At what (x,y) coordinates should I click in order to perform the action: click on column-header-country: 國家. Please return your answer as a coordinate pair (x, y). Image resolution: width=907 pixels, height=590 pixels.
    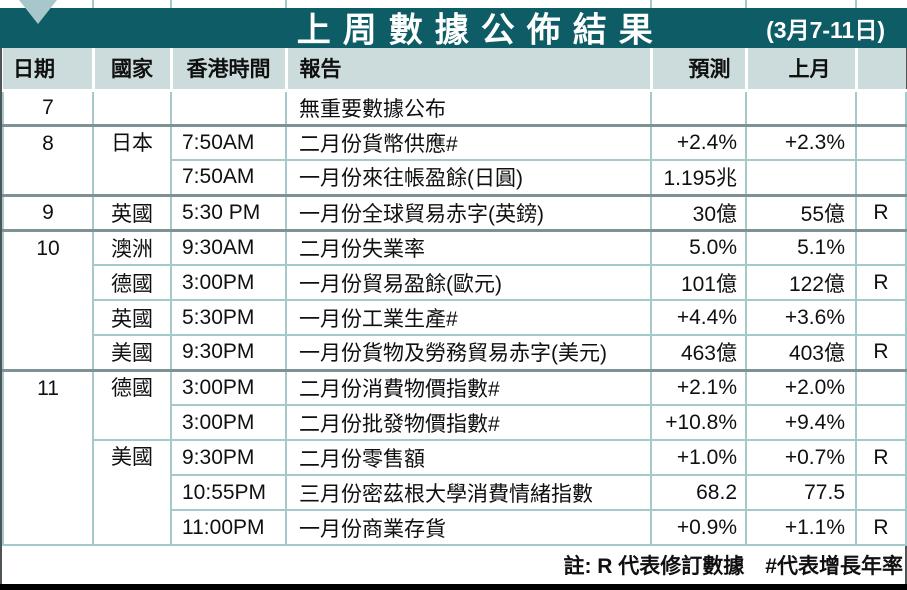
    Looking at the image, I should click on (131, 70).